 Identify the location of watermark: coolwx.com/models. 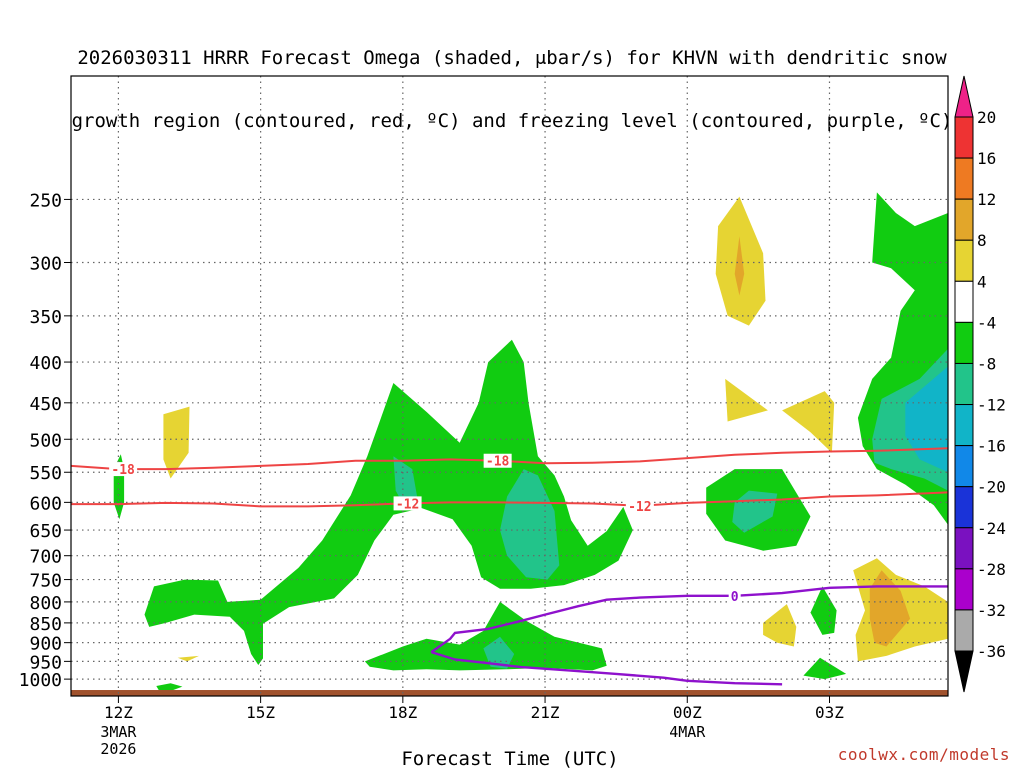
(923, 754).